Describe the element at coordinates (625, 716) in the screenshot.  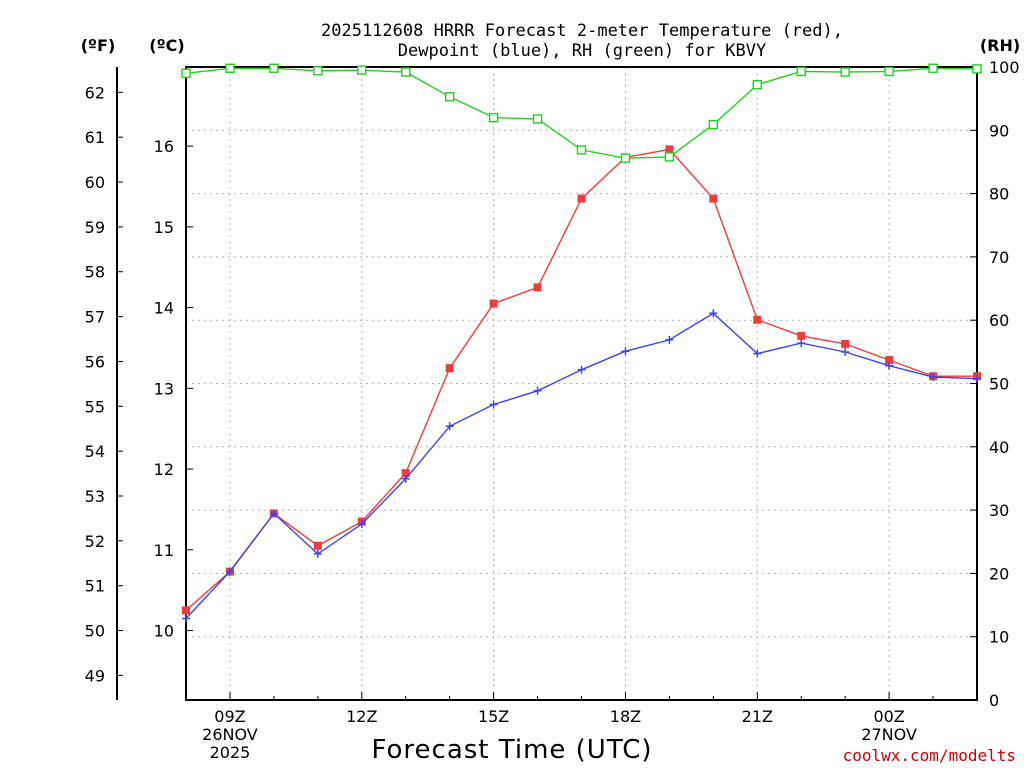
I see `x-tick-label: 18Z` at that location.